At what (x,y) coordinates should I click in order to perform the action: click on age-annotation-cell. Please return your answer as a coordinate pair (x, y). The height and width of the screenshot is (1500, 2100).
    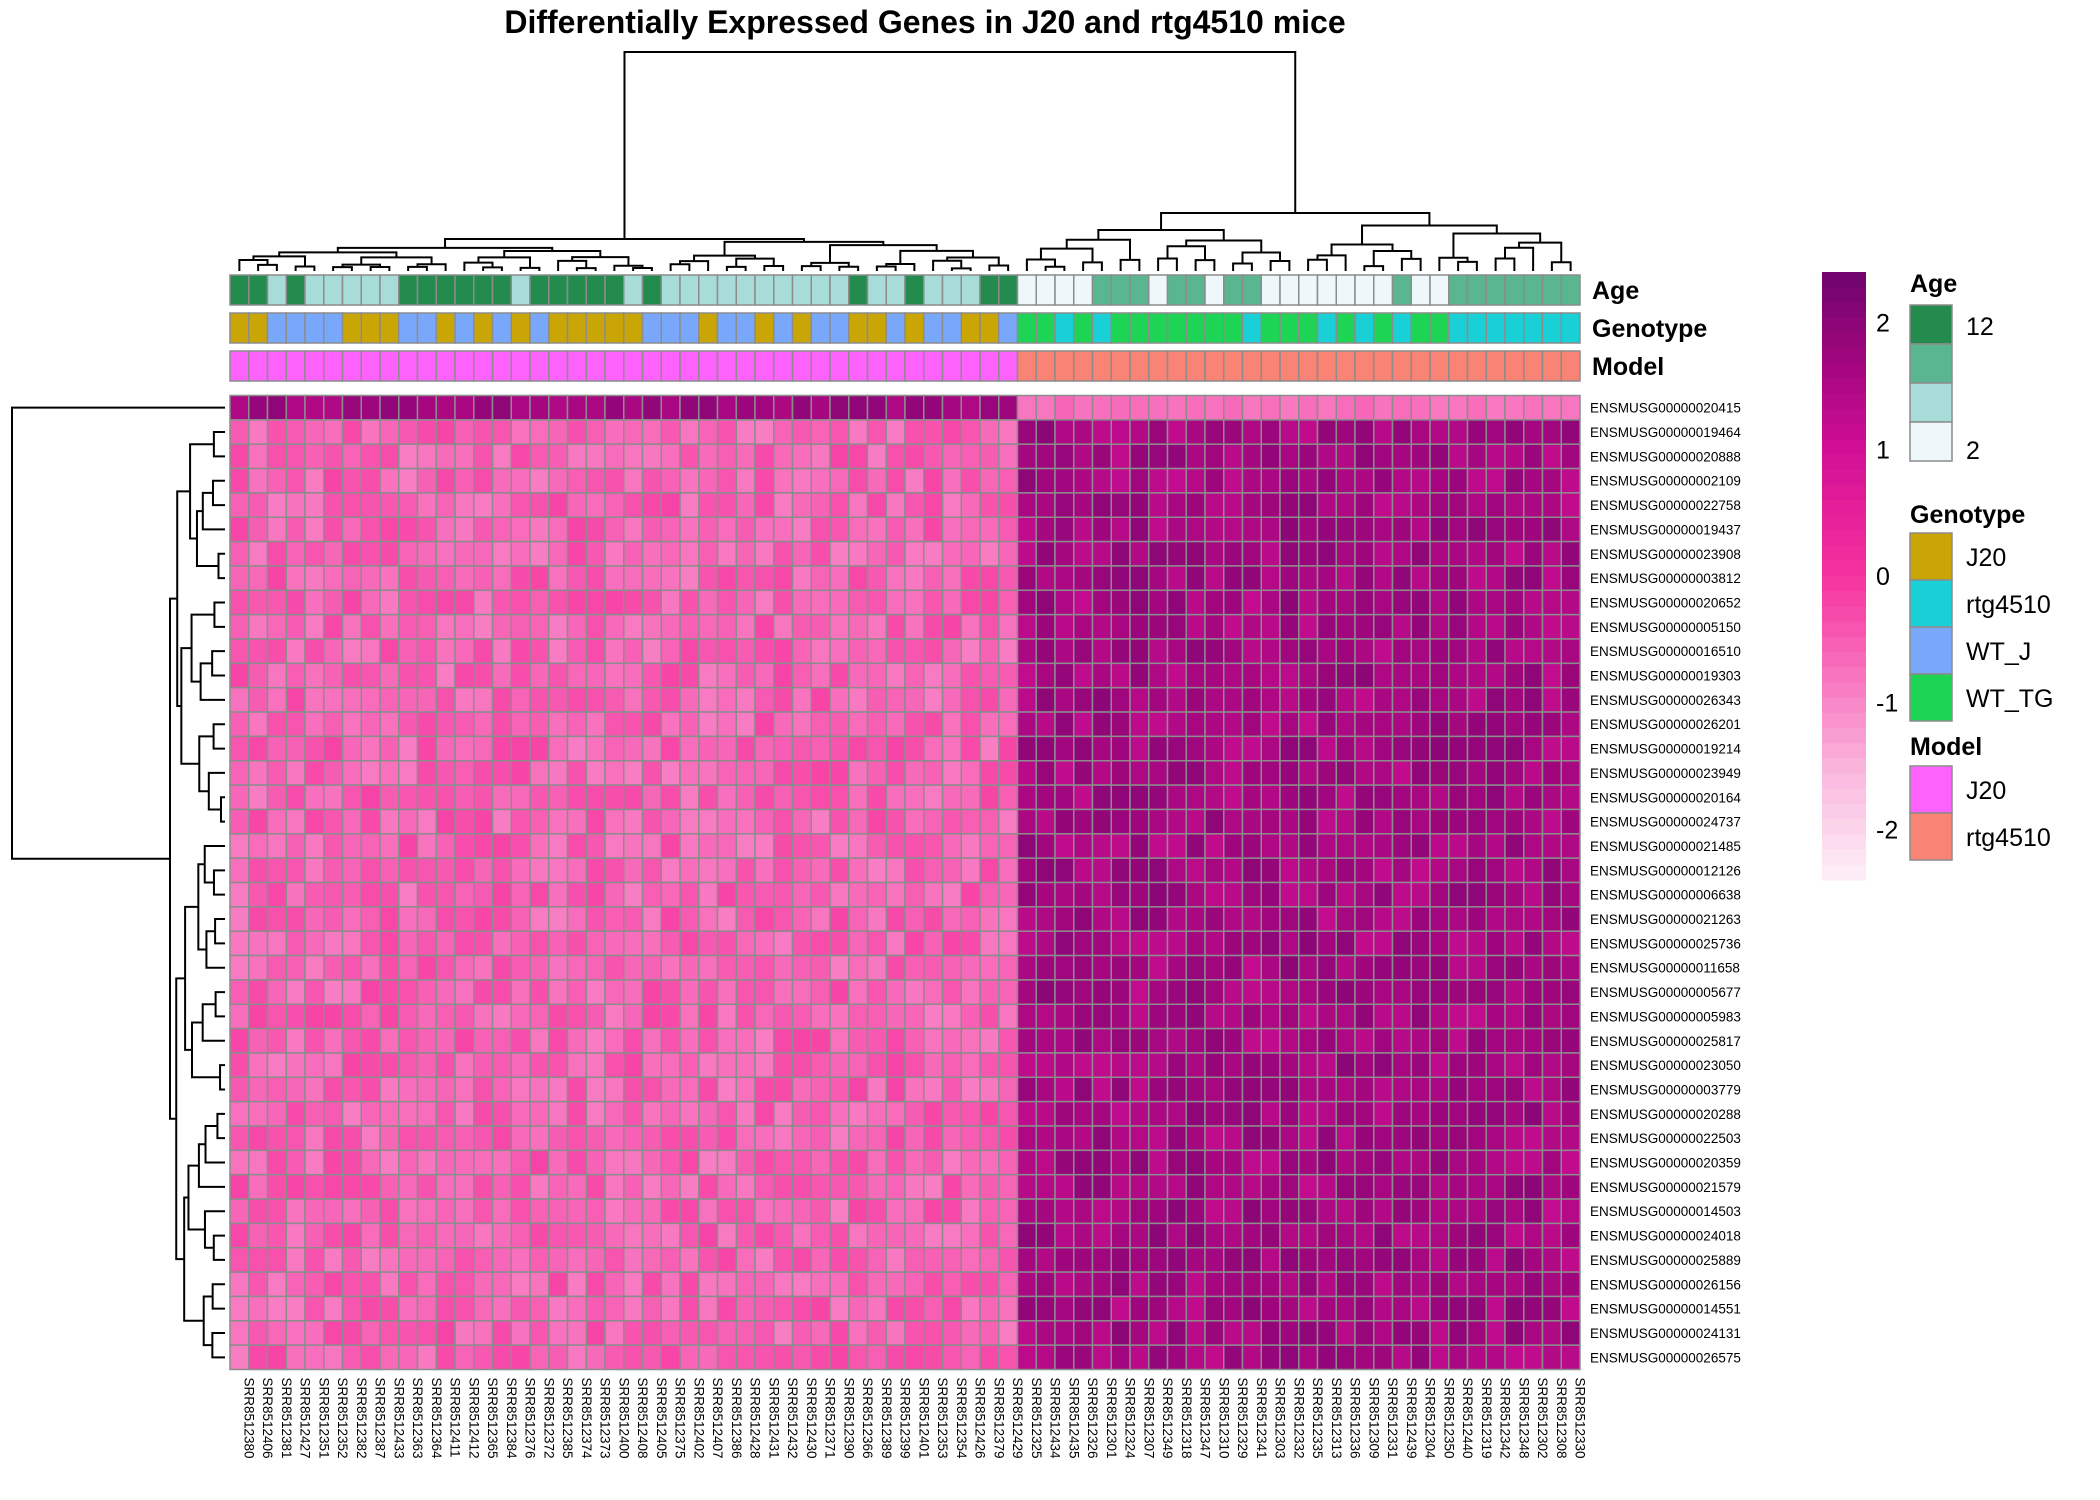
    Looking at the image, I should click on (1514, 290).